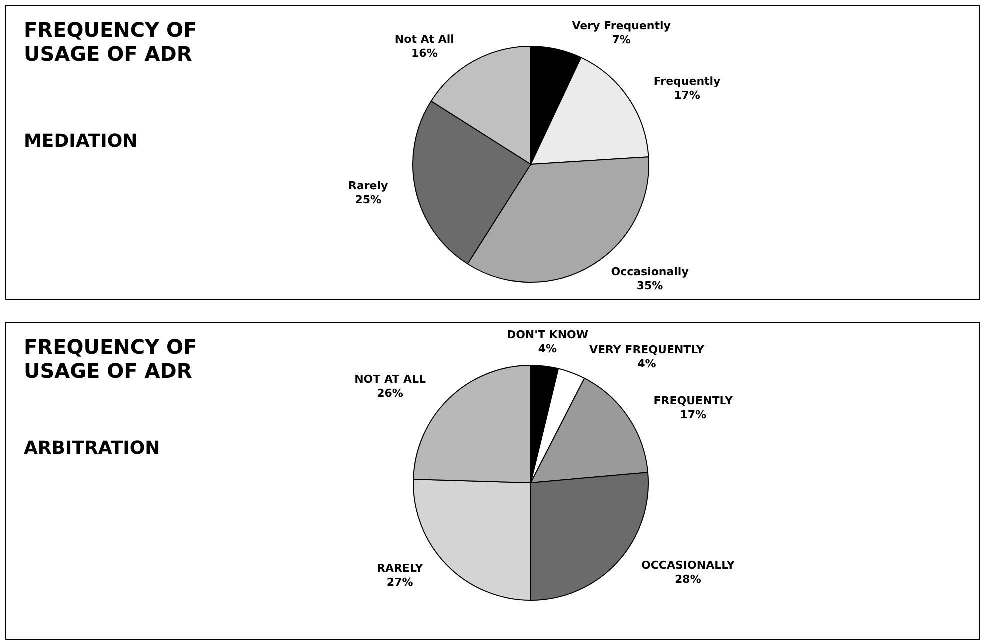 This screenshot has width=986, height=644. I want to click on slice-label: DON'T KNOW, so click(547, 335).